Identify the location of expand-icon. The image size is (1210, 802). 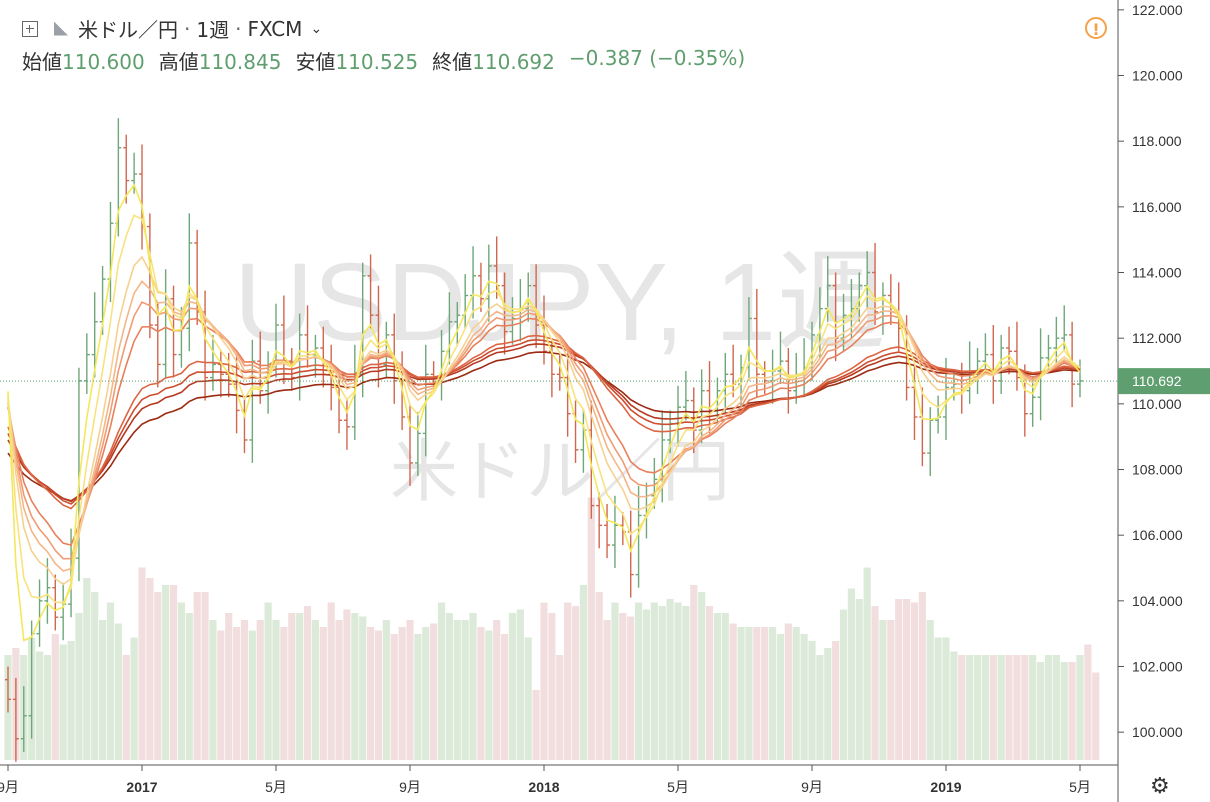
(30, 28).